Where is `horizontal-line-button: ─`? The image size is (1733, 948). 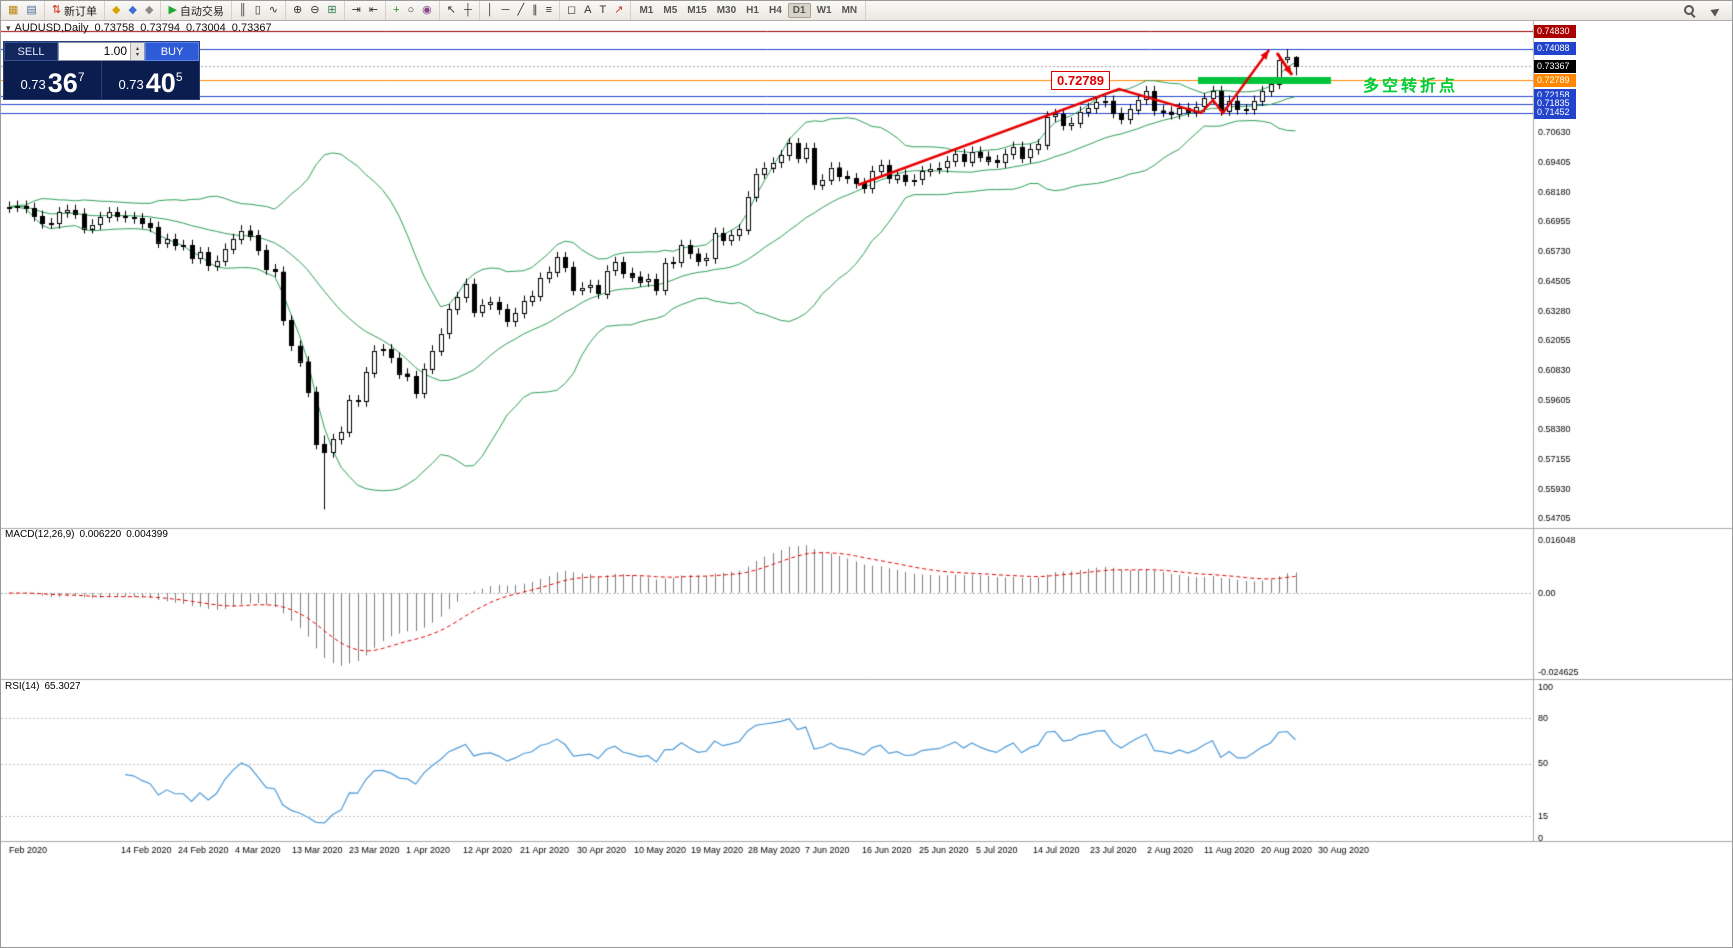 horizontal-line-button: ─ is located at coordinates (506, 10).